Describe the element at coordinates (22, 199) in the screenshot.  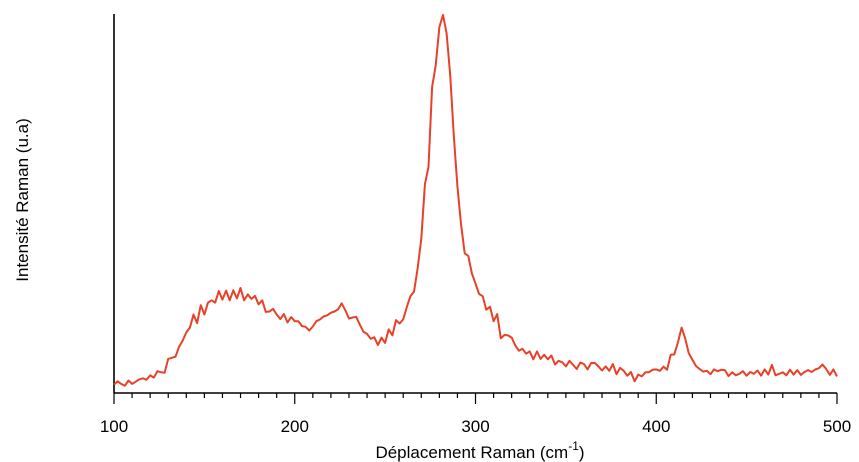
I see `y-axis-title: Intensité Raman (u.a)` at that location.